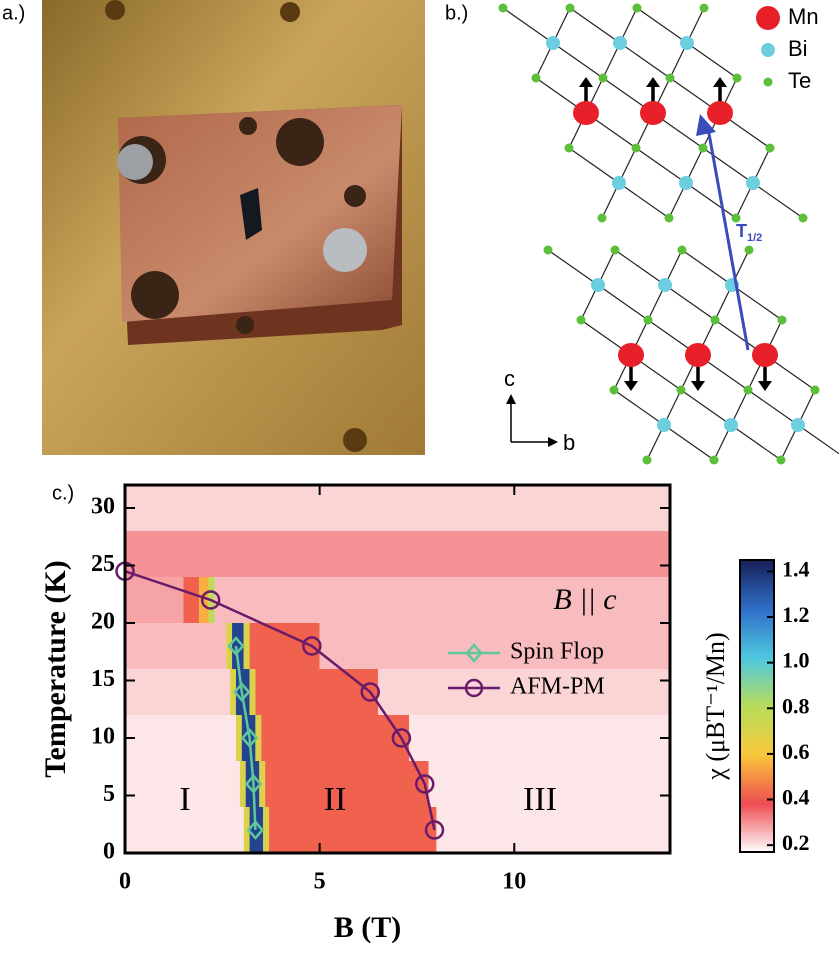 The width and height of the screenshot is (839, 955). Describe the element at coordinates (103, 564) in the screenshot. I see `y-tick-label: 25` at that location.